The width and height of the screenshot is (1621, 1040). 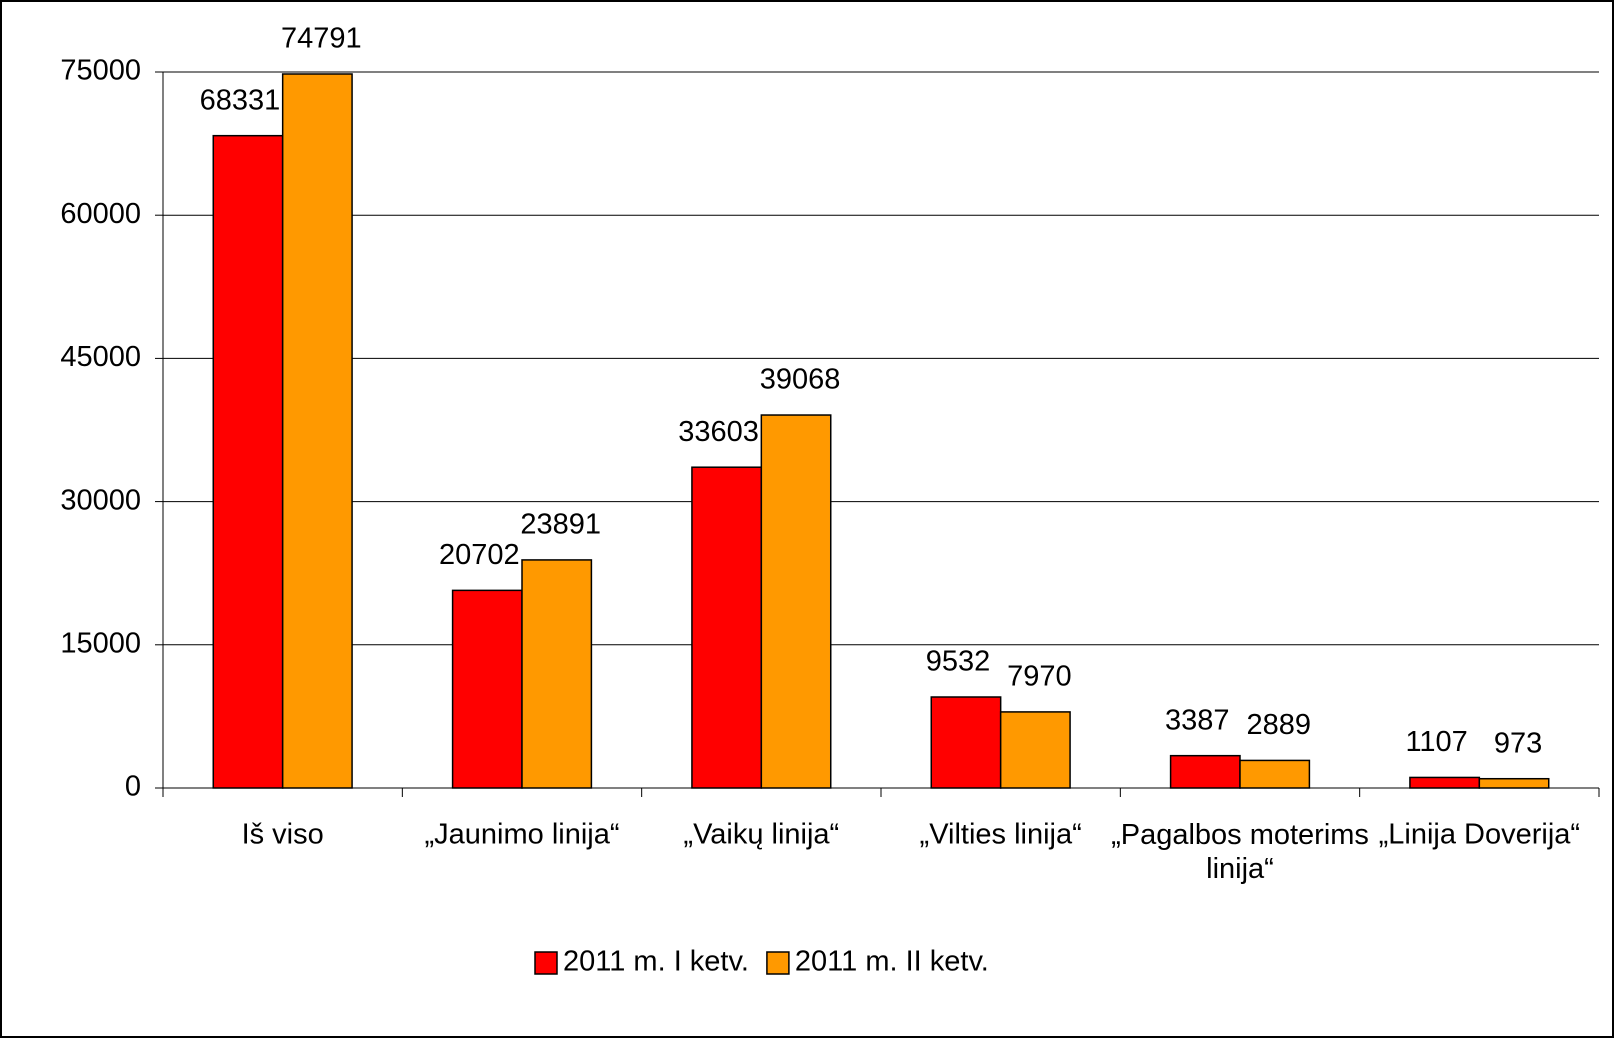 What do you see at coordinates (718, 432) in the screenshot?
I see `value-label: 33603` at bounding box center [718, 432].